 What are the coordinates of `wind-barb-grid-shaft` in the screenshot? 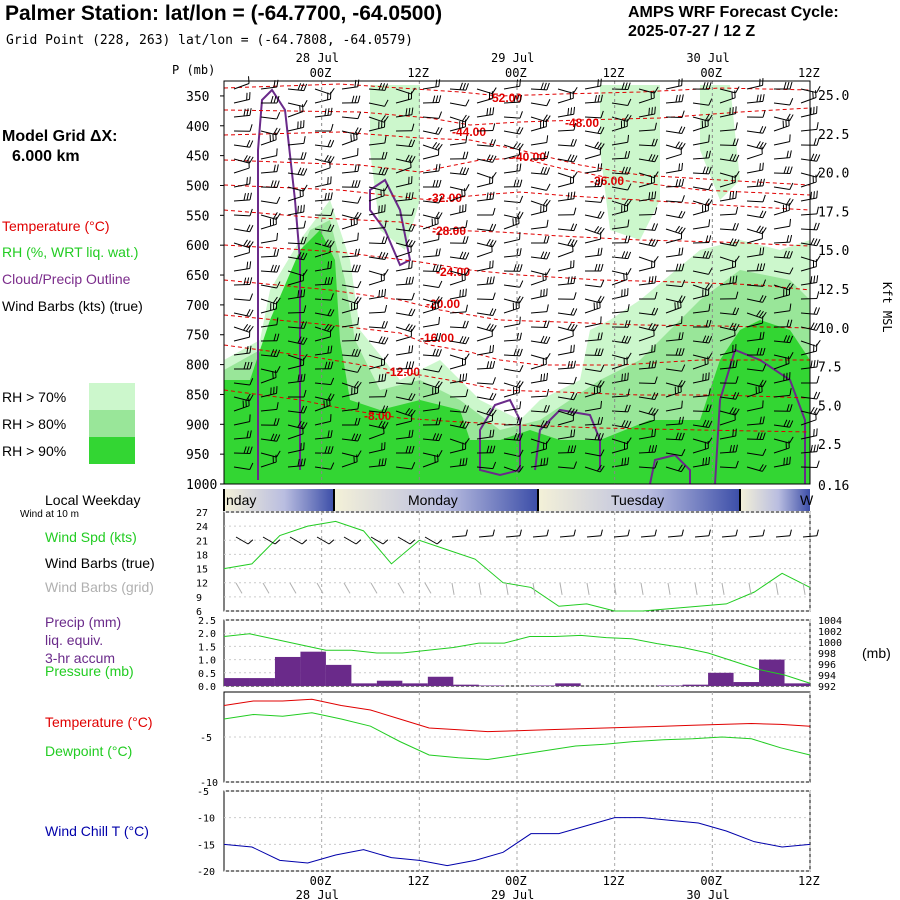 It's located at (428, 588).